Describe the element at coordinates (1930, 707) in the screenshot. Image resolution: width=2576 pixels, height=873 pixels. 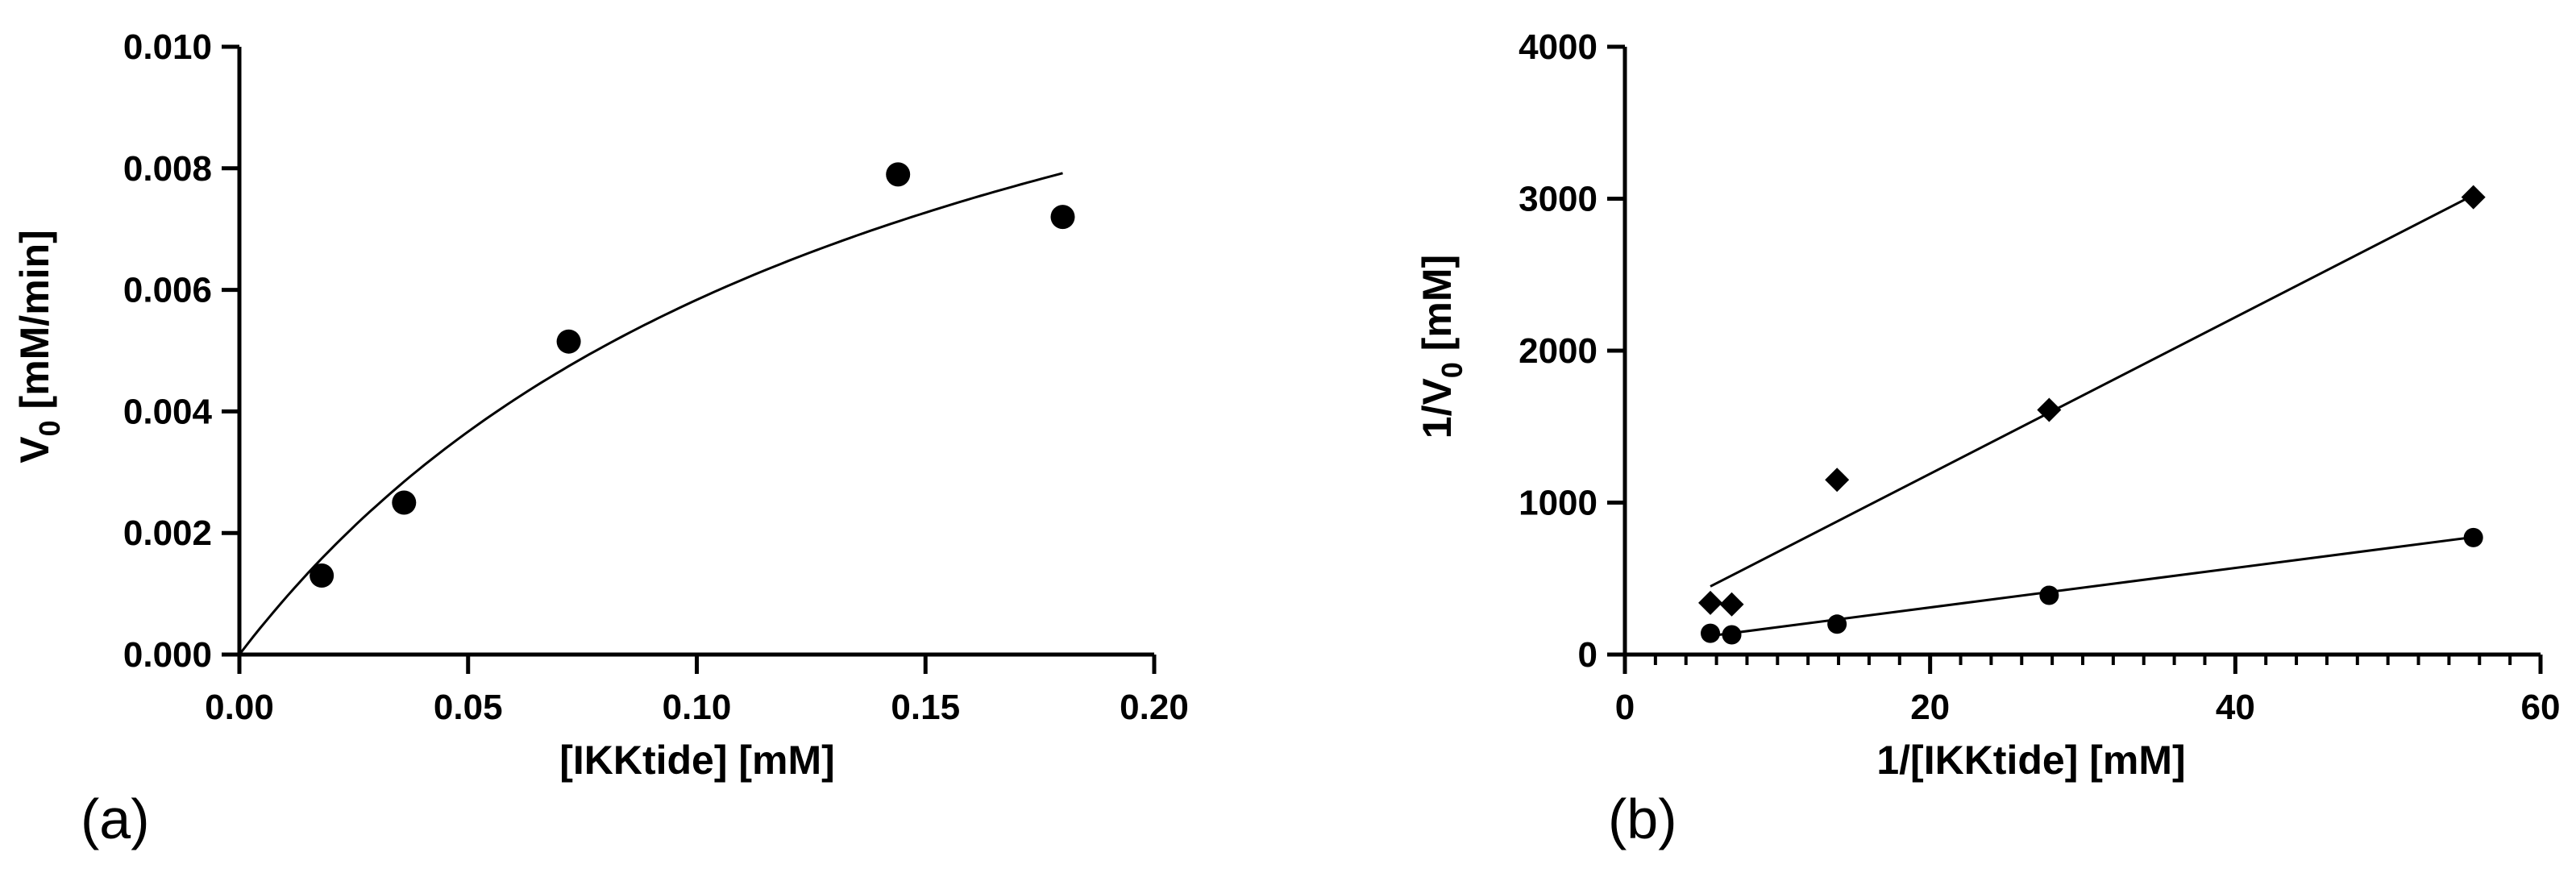
I see `x-tick-label: 20` at that location.